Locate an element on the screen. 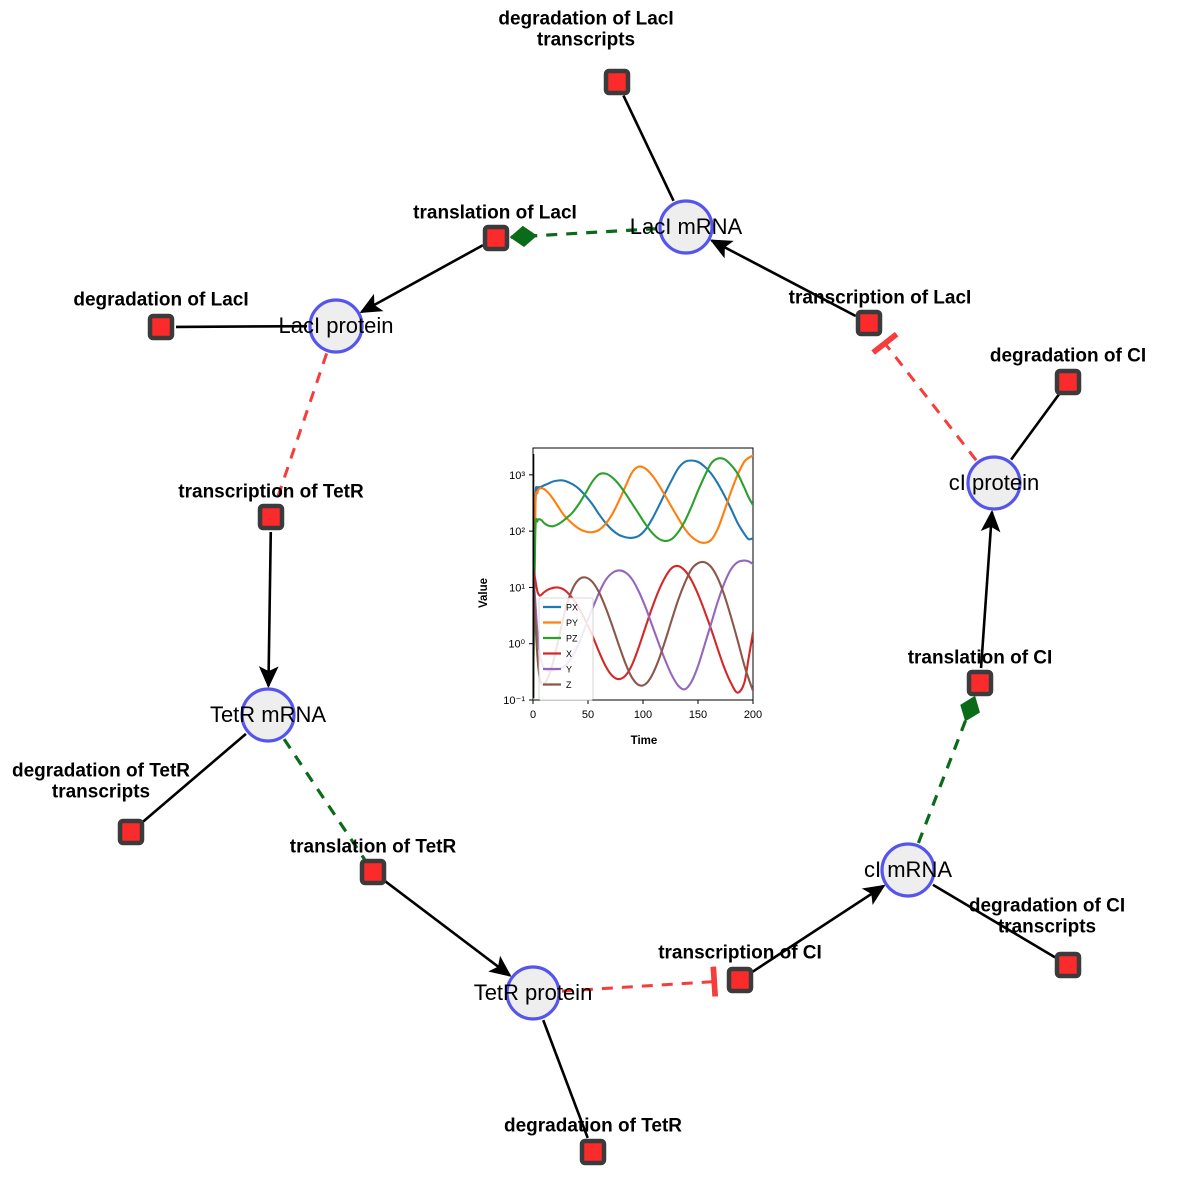  reaction-node-tx_tetr is located at coordinates (271, 517).